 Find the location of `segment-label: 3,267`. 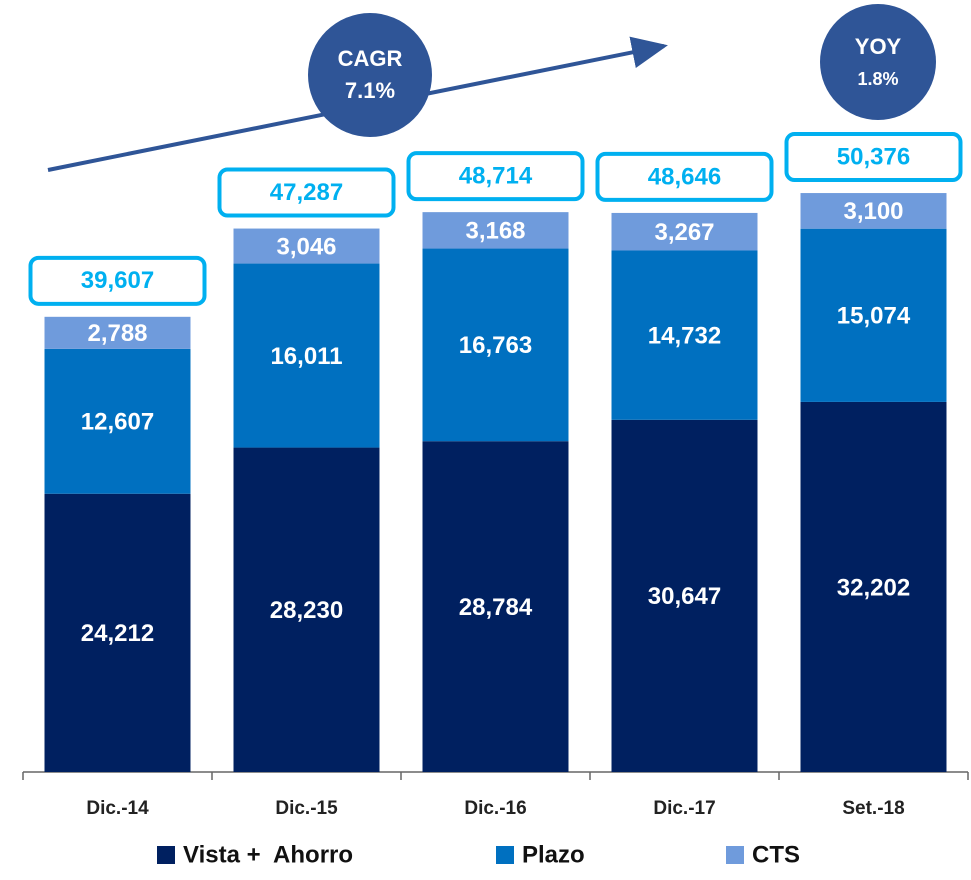

segment-label: 3,267 is located at coordinates (684, 232).